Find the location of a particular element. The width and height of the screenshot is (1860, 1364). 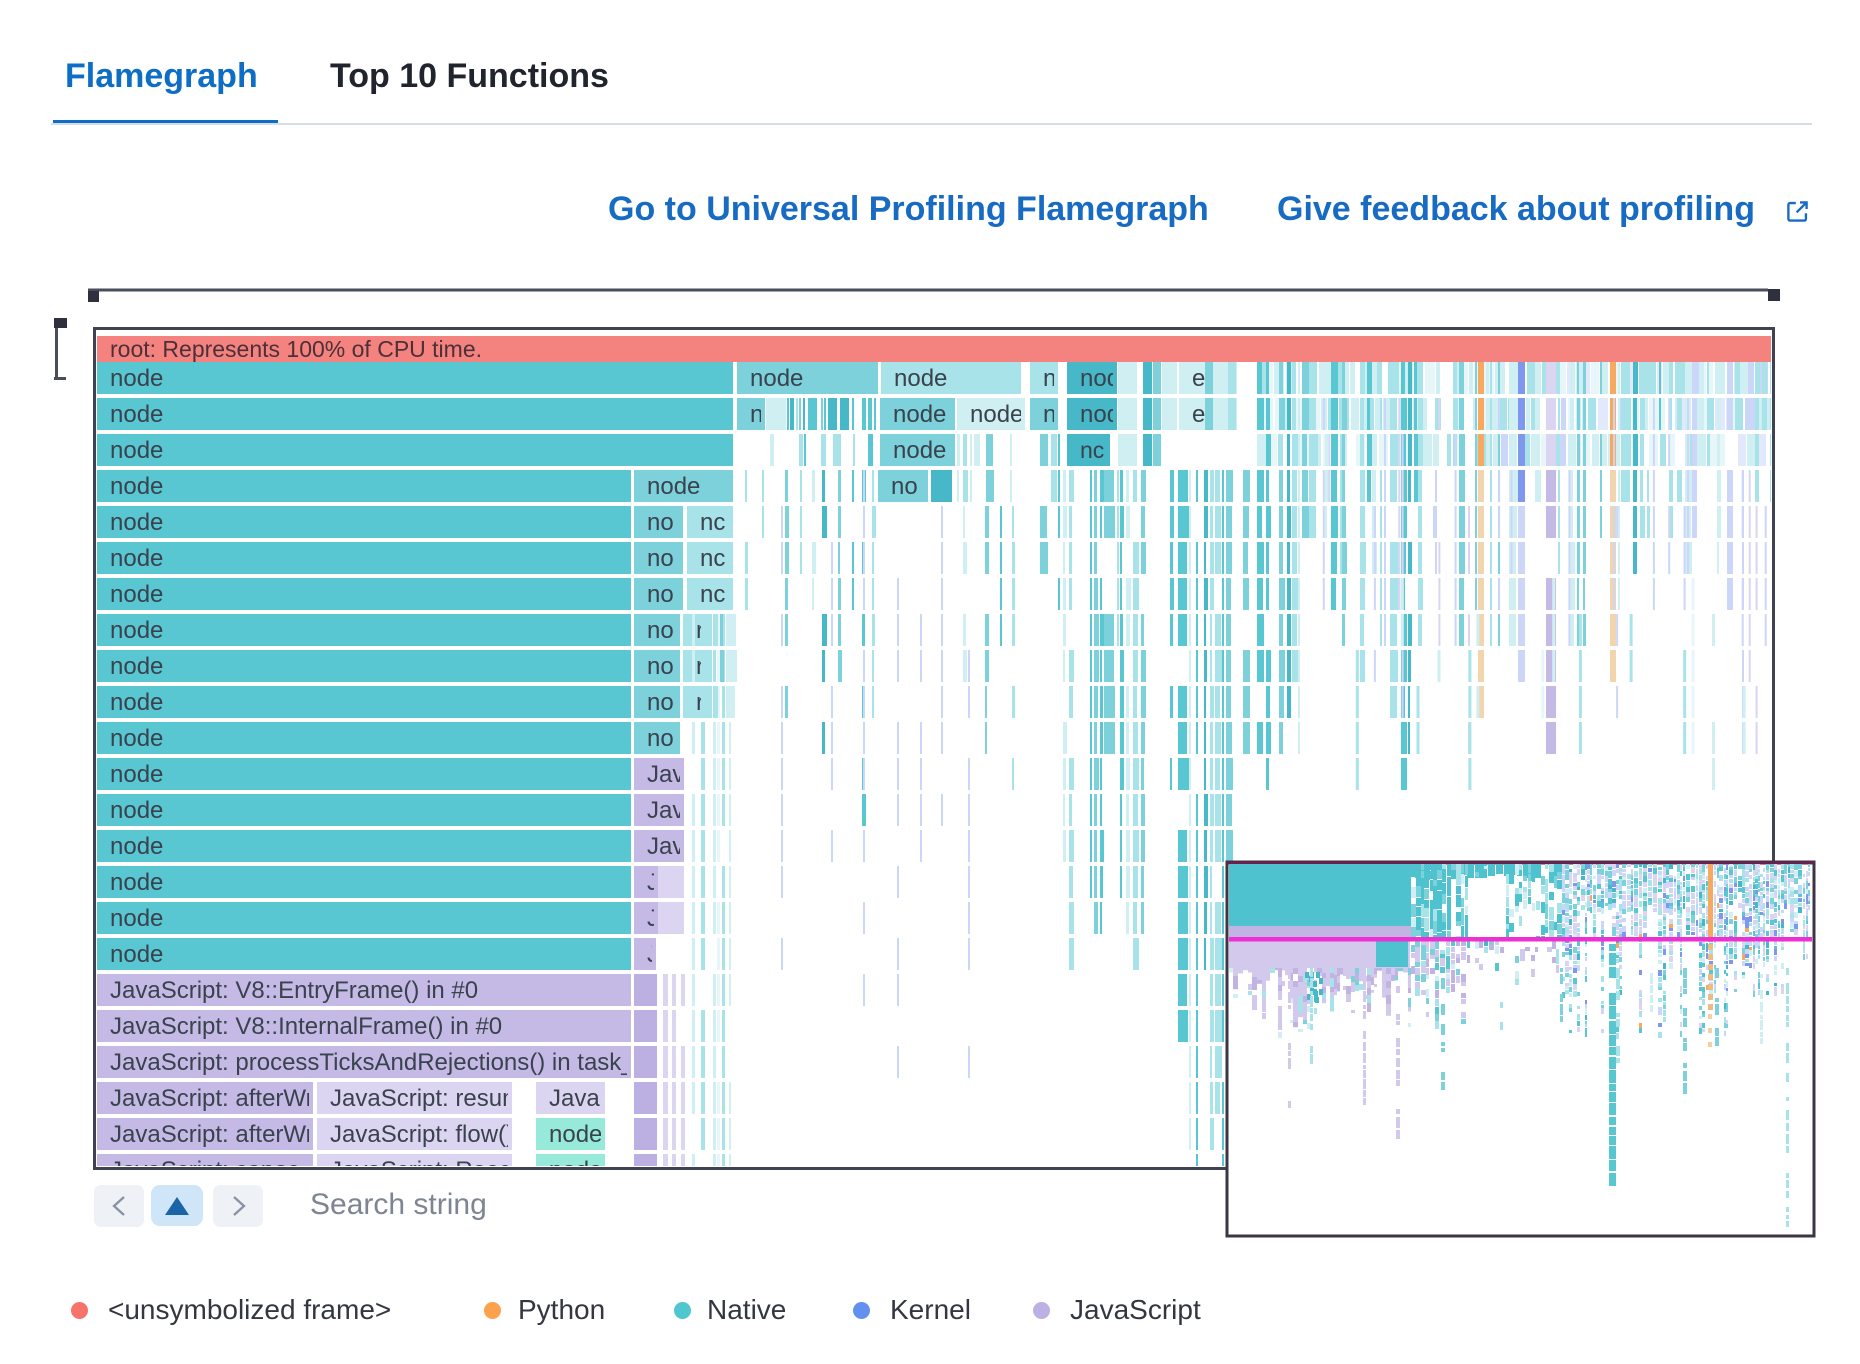

svg-text: JavaScript: canoc is located at coordinates (204, 1170).